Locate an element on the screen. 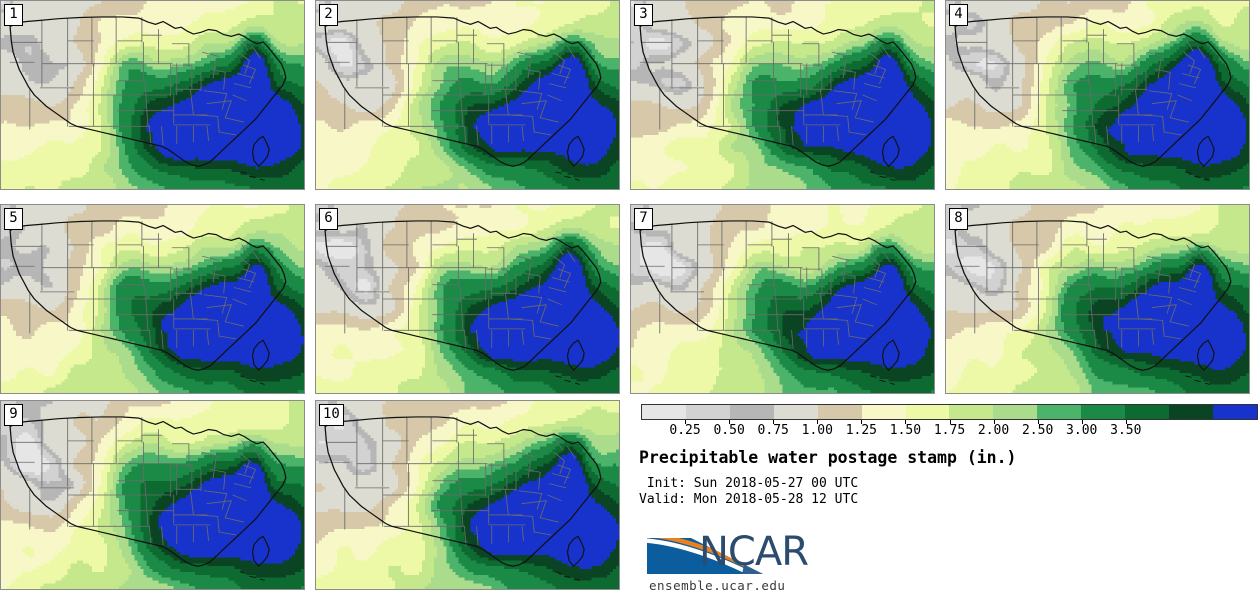 The image size is (1260, 597). map-panel-2: 2 is located at coordinates (467, 95).